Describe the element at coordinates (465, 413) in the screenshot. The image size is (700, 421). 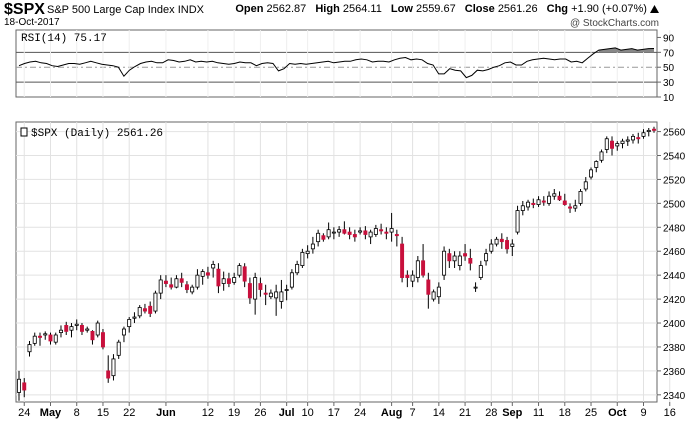
I see `x-tick-label: 21` at that location.